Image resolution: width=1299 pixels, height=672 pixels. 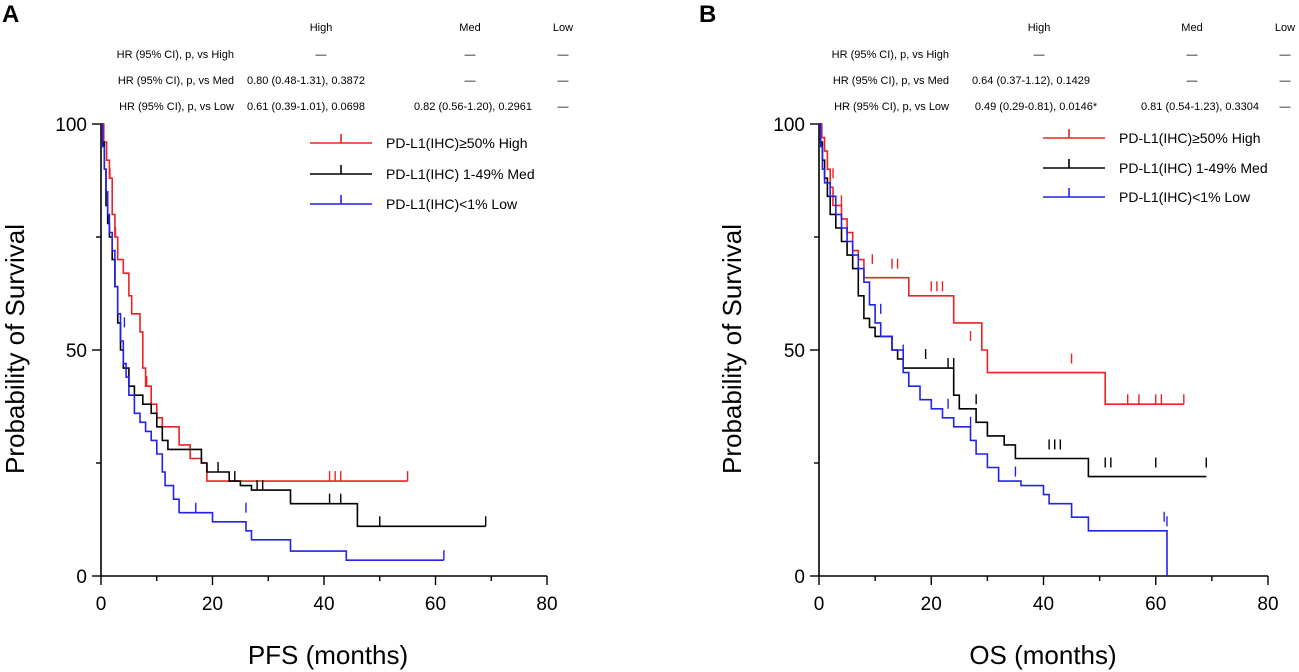 What do you see at coordinates (306, 81) in the screenshot?
I see `hr-cell: 0.80 (0.48-1.31), 0.3872` at bounding box center [306, 81].